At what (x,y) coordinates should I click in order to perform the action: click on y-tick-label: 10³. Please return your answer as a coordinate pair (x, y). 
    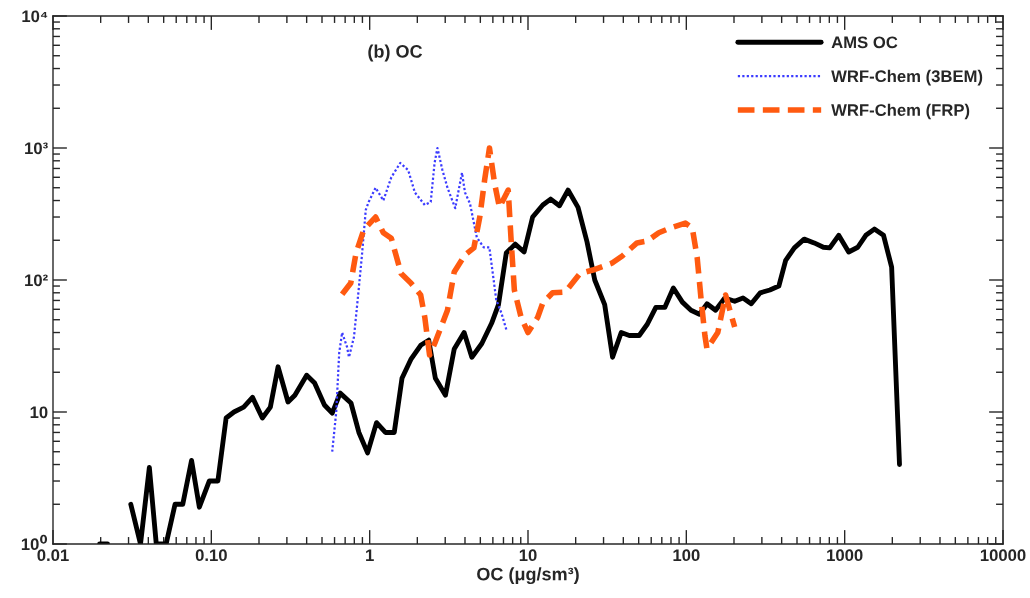
    Looking at the image, I should click on (36, 148).